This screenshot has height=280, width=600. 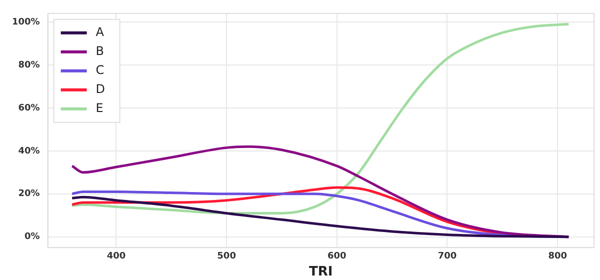 I want to click on x-tick-label: 600, so click(x=337, y=256).